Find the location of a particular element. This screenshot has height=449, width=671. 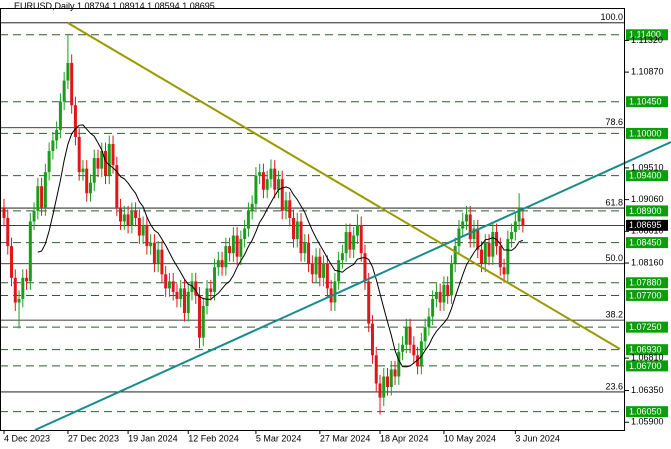

y-tick-label: 1.09510 is located at coordinates (647, 167).